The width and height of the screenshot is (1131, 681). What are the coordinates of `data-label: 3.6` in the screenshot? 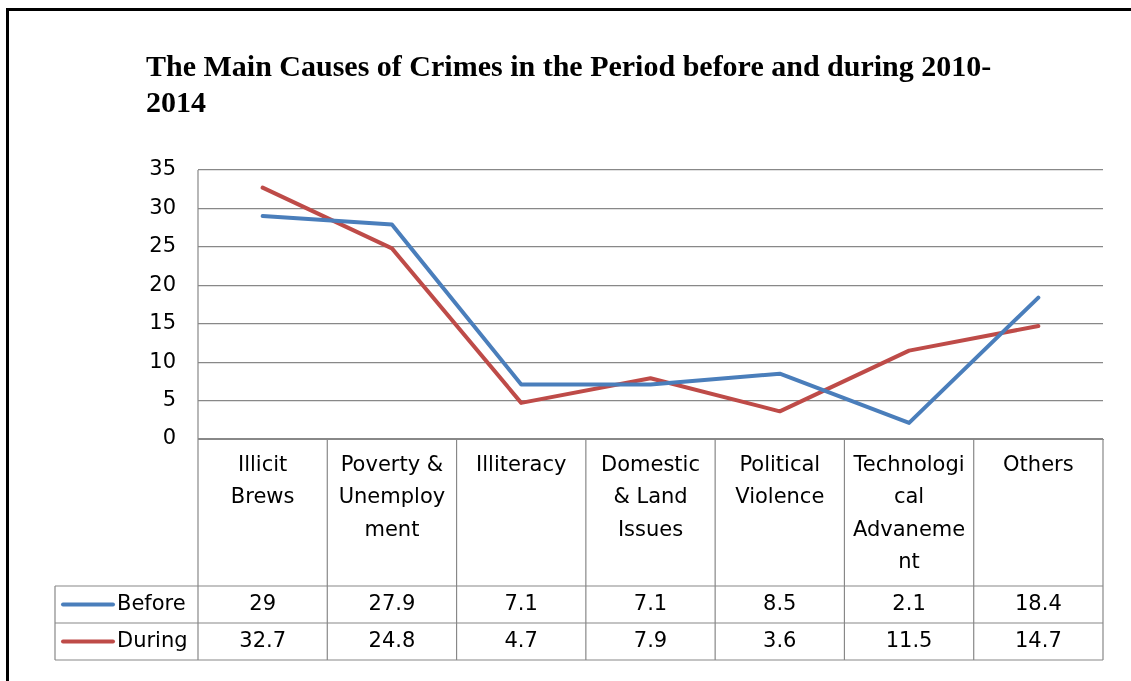 It's located at (780, 639).